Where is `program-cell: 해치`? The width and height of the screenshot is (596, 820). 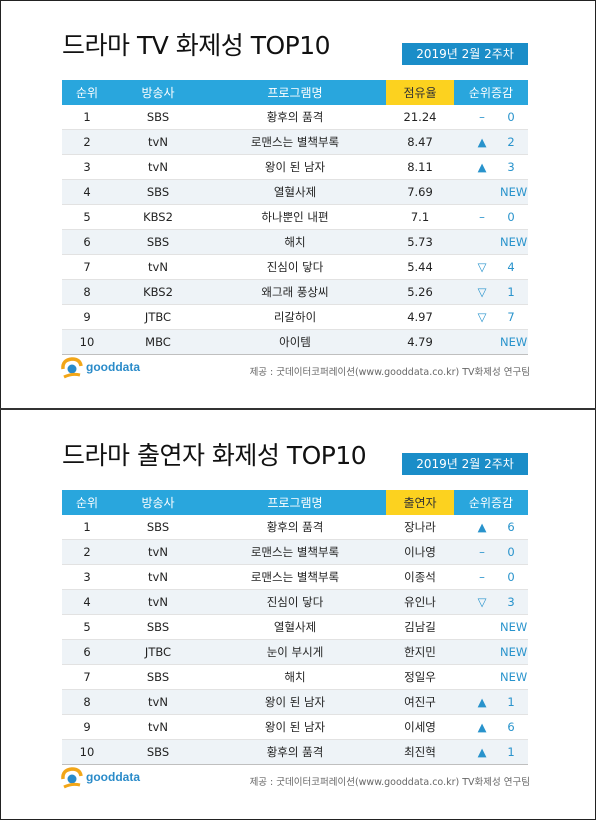
program-cell: 해치 is located at coordinates (295, 242).